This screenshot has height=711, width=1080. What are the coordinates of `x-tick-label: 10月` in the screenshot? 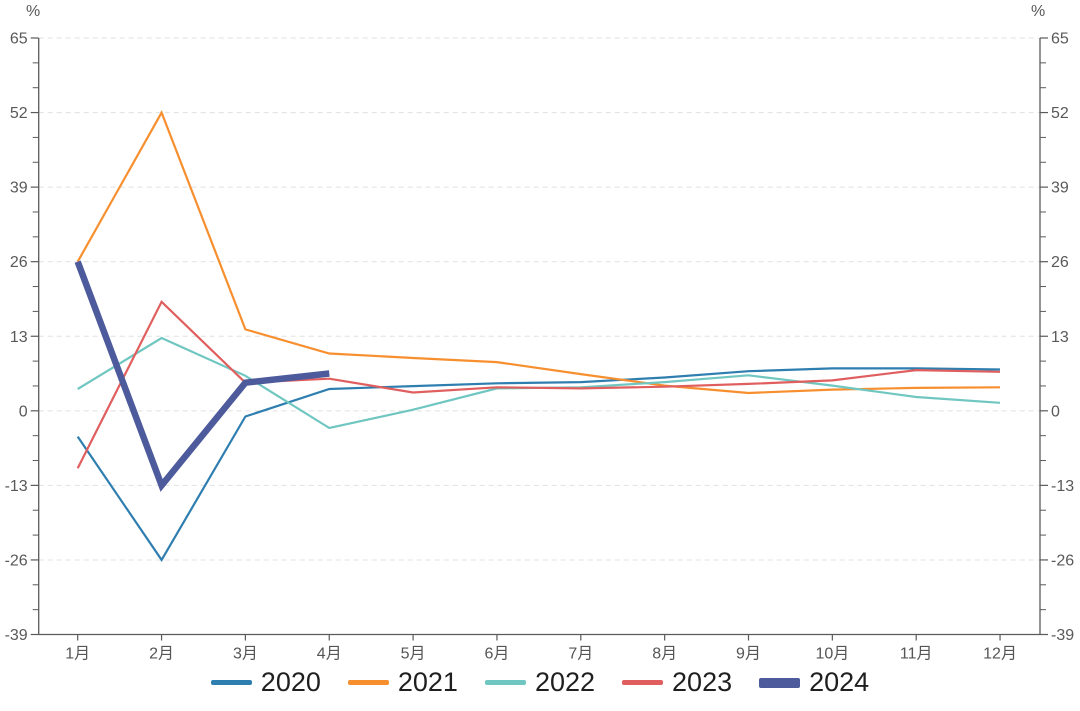 It's located at (832, 654).